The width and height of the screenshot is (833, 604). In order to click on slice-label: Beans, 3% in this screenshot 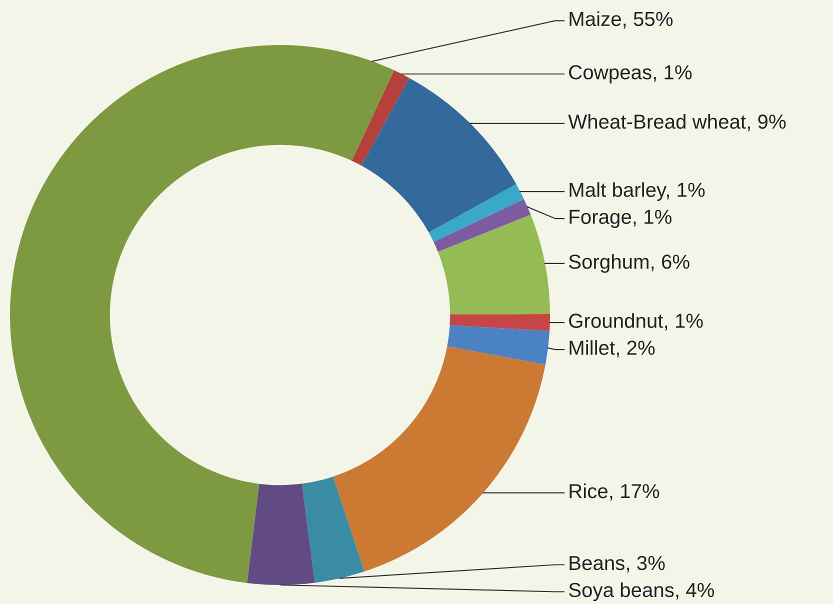, I will do `click(617, 564)`.